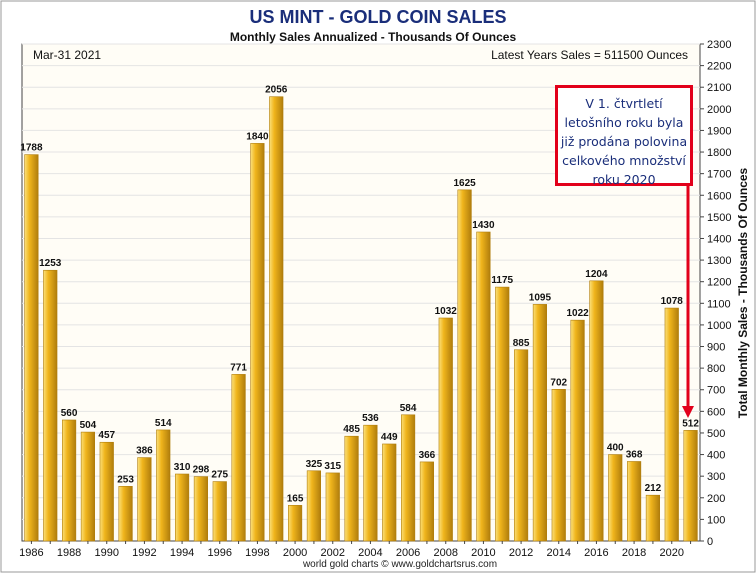 The width and height of the screenshot is (756, 573). Describe the element at coordinates (716, 520) in the screenshot. I see `y-tick-label: 100` at that location.